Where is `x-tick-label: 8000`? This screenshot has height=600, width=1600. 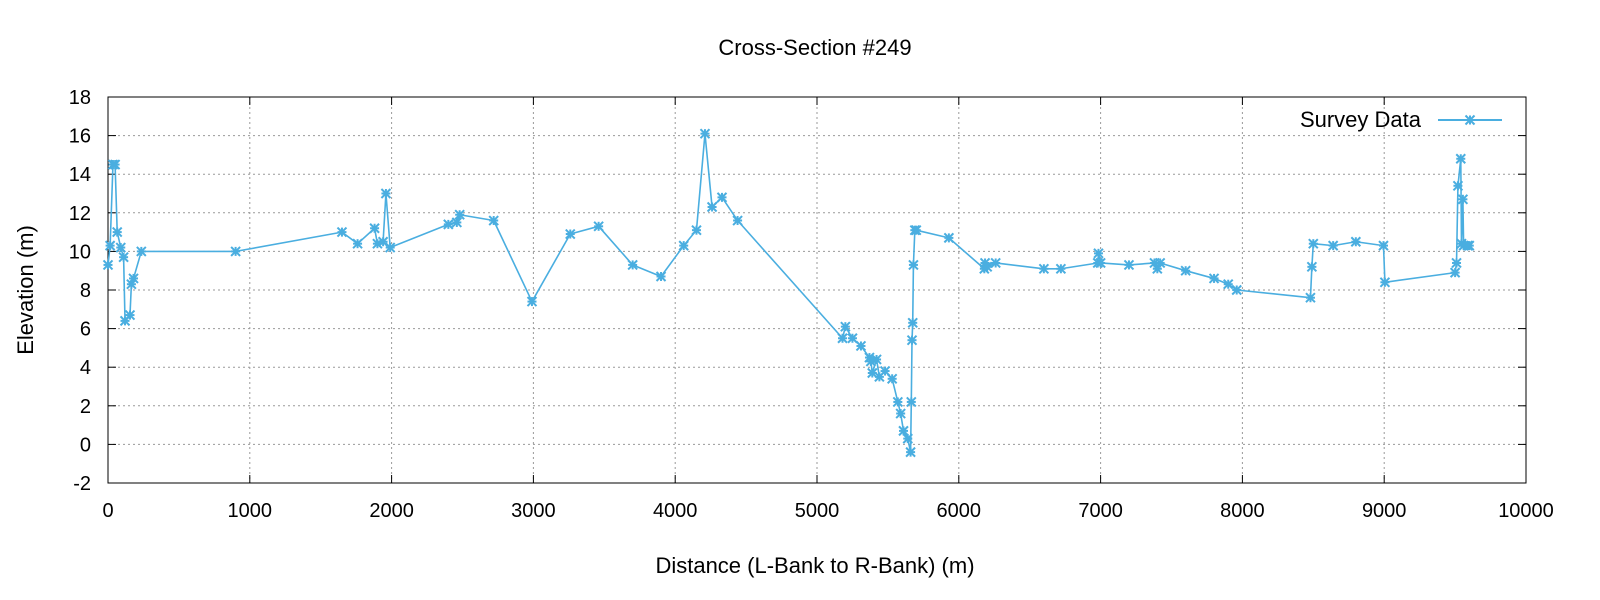
x-tick-label: 8000 is located at coordinates (1242, 511).